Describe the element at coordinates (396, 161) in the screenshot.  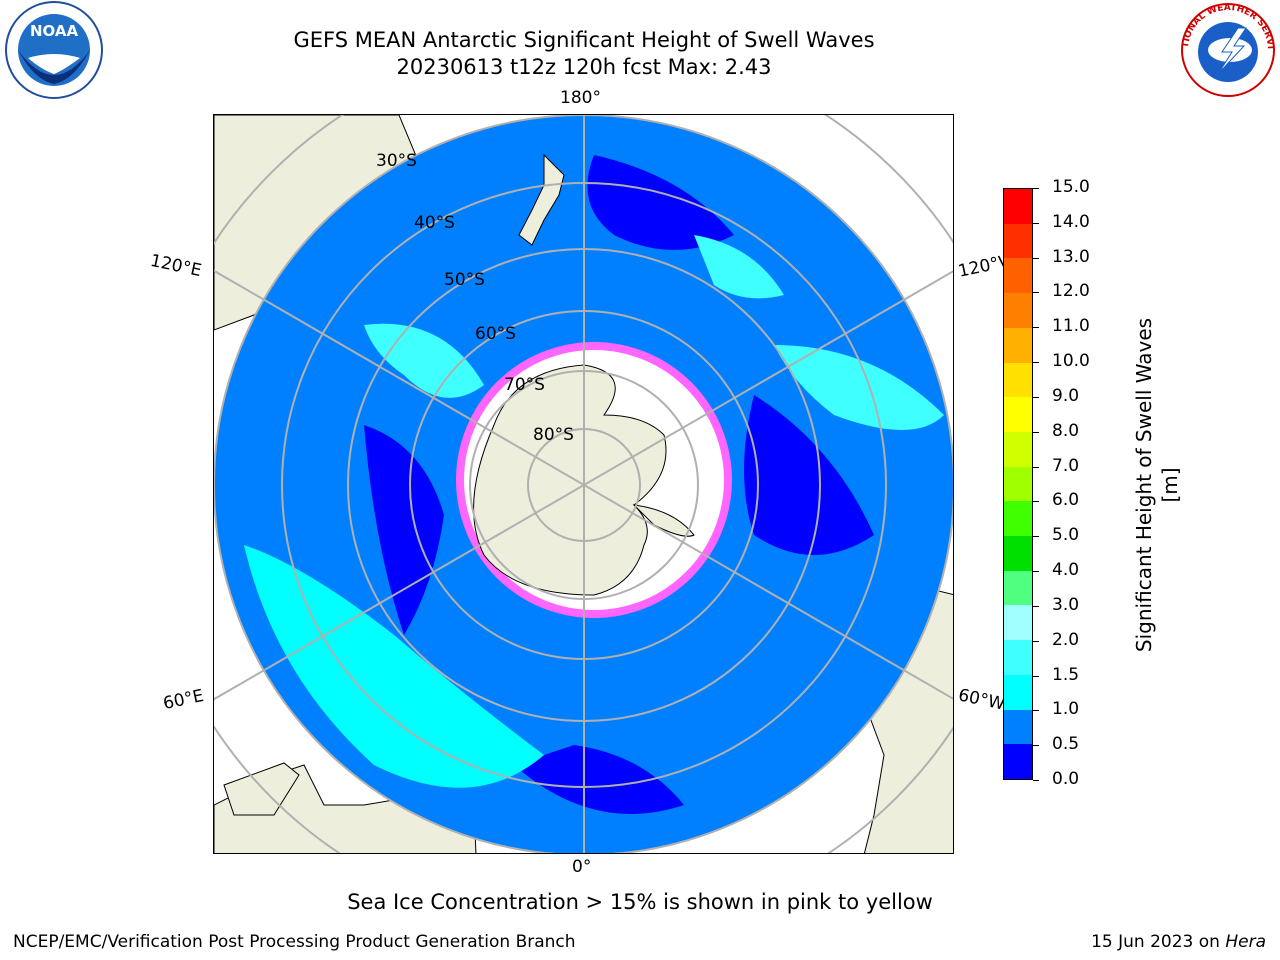
I see `lat-label: 30°S` at that location.